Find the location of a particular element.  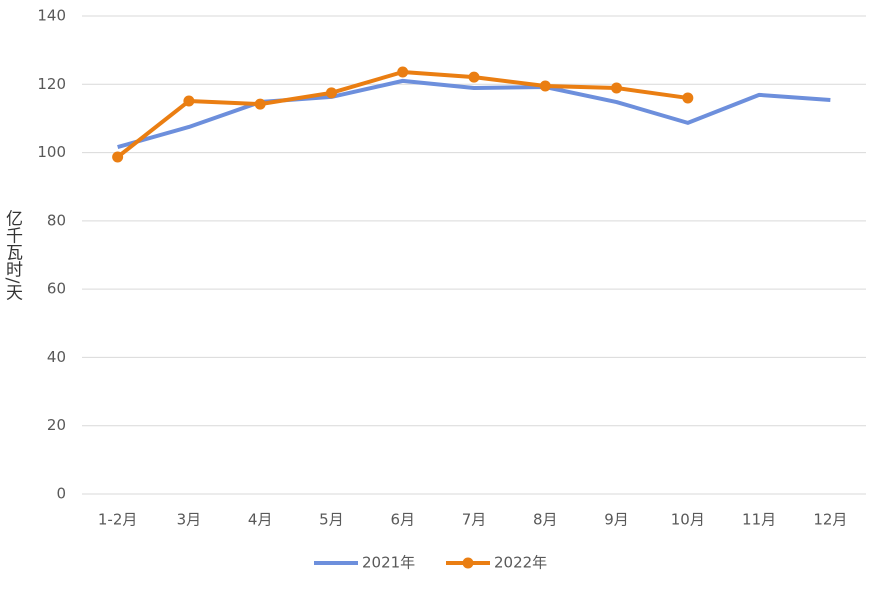

legend-marker is located at coordinates (468, 563).